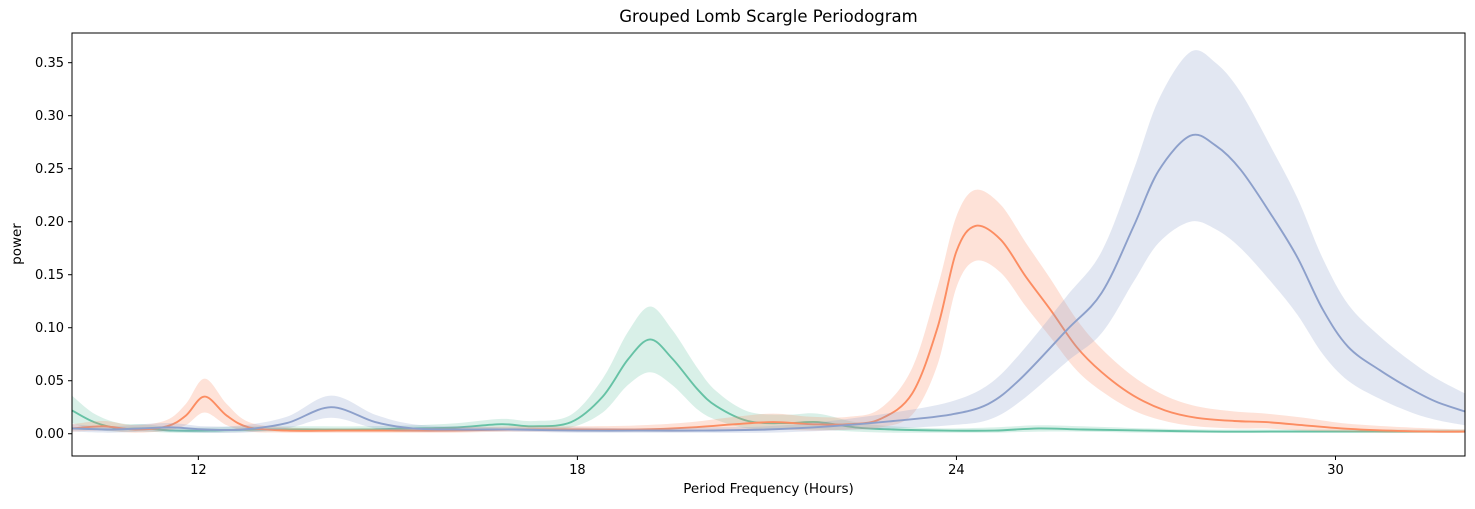 The image size is (1475, 509). I want to click on chart-title: Grouped Lomb Scargle Periodogram, so click(768, 16).